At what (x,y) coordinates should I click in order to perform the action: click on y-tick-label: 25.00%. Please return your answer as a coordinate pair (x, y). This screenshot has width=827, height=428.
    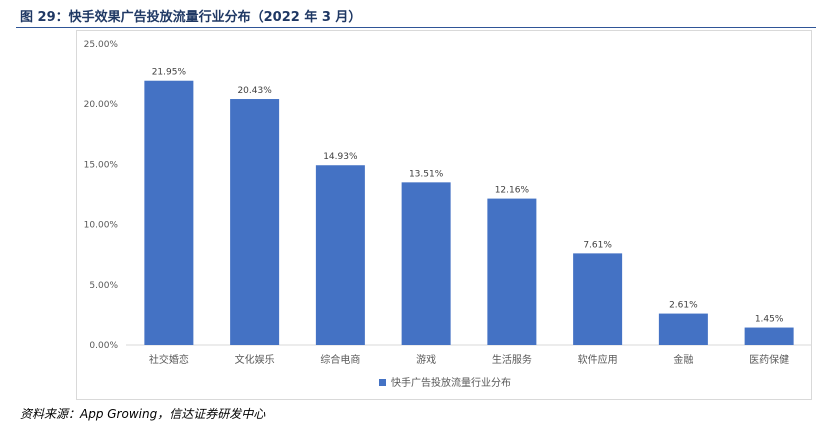
    Looking at the image, I should click on (101, 45).